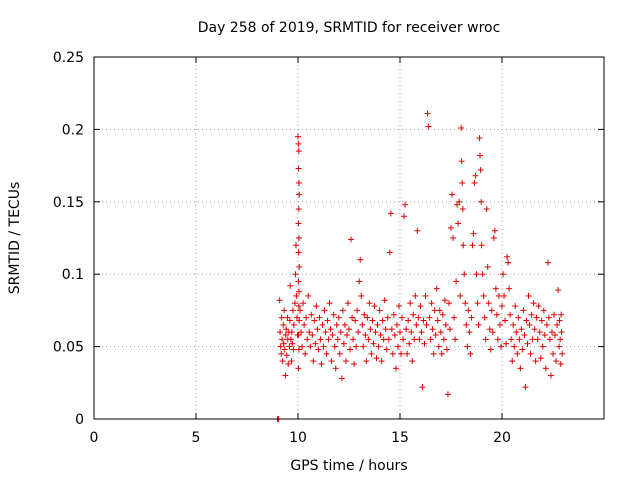 This screenshot has width=640, height=480. I want to click on x-tick-label: 15, so click(400, 438).